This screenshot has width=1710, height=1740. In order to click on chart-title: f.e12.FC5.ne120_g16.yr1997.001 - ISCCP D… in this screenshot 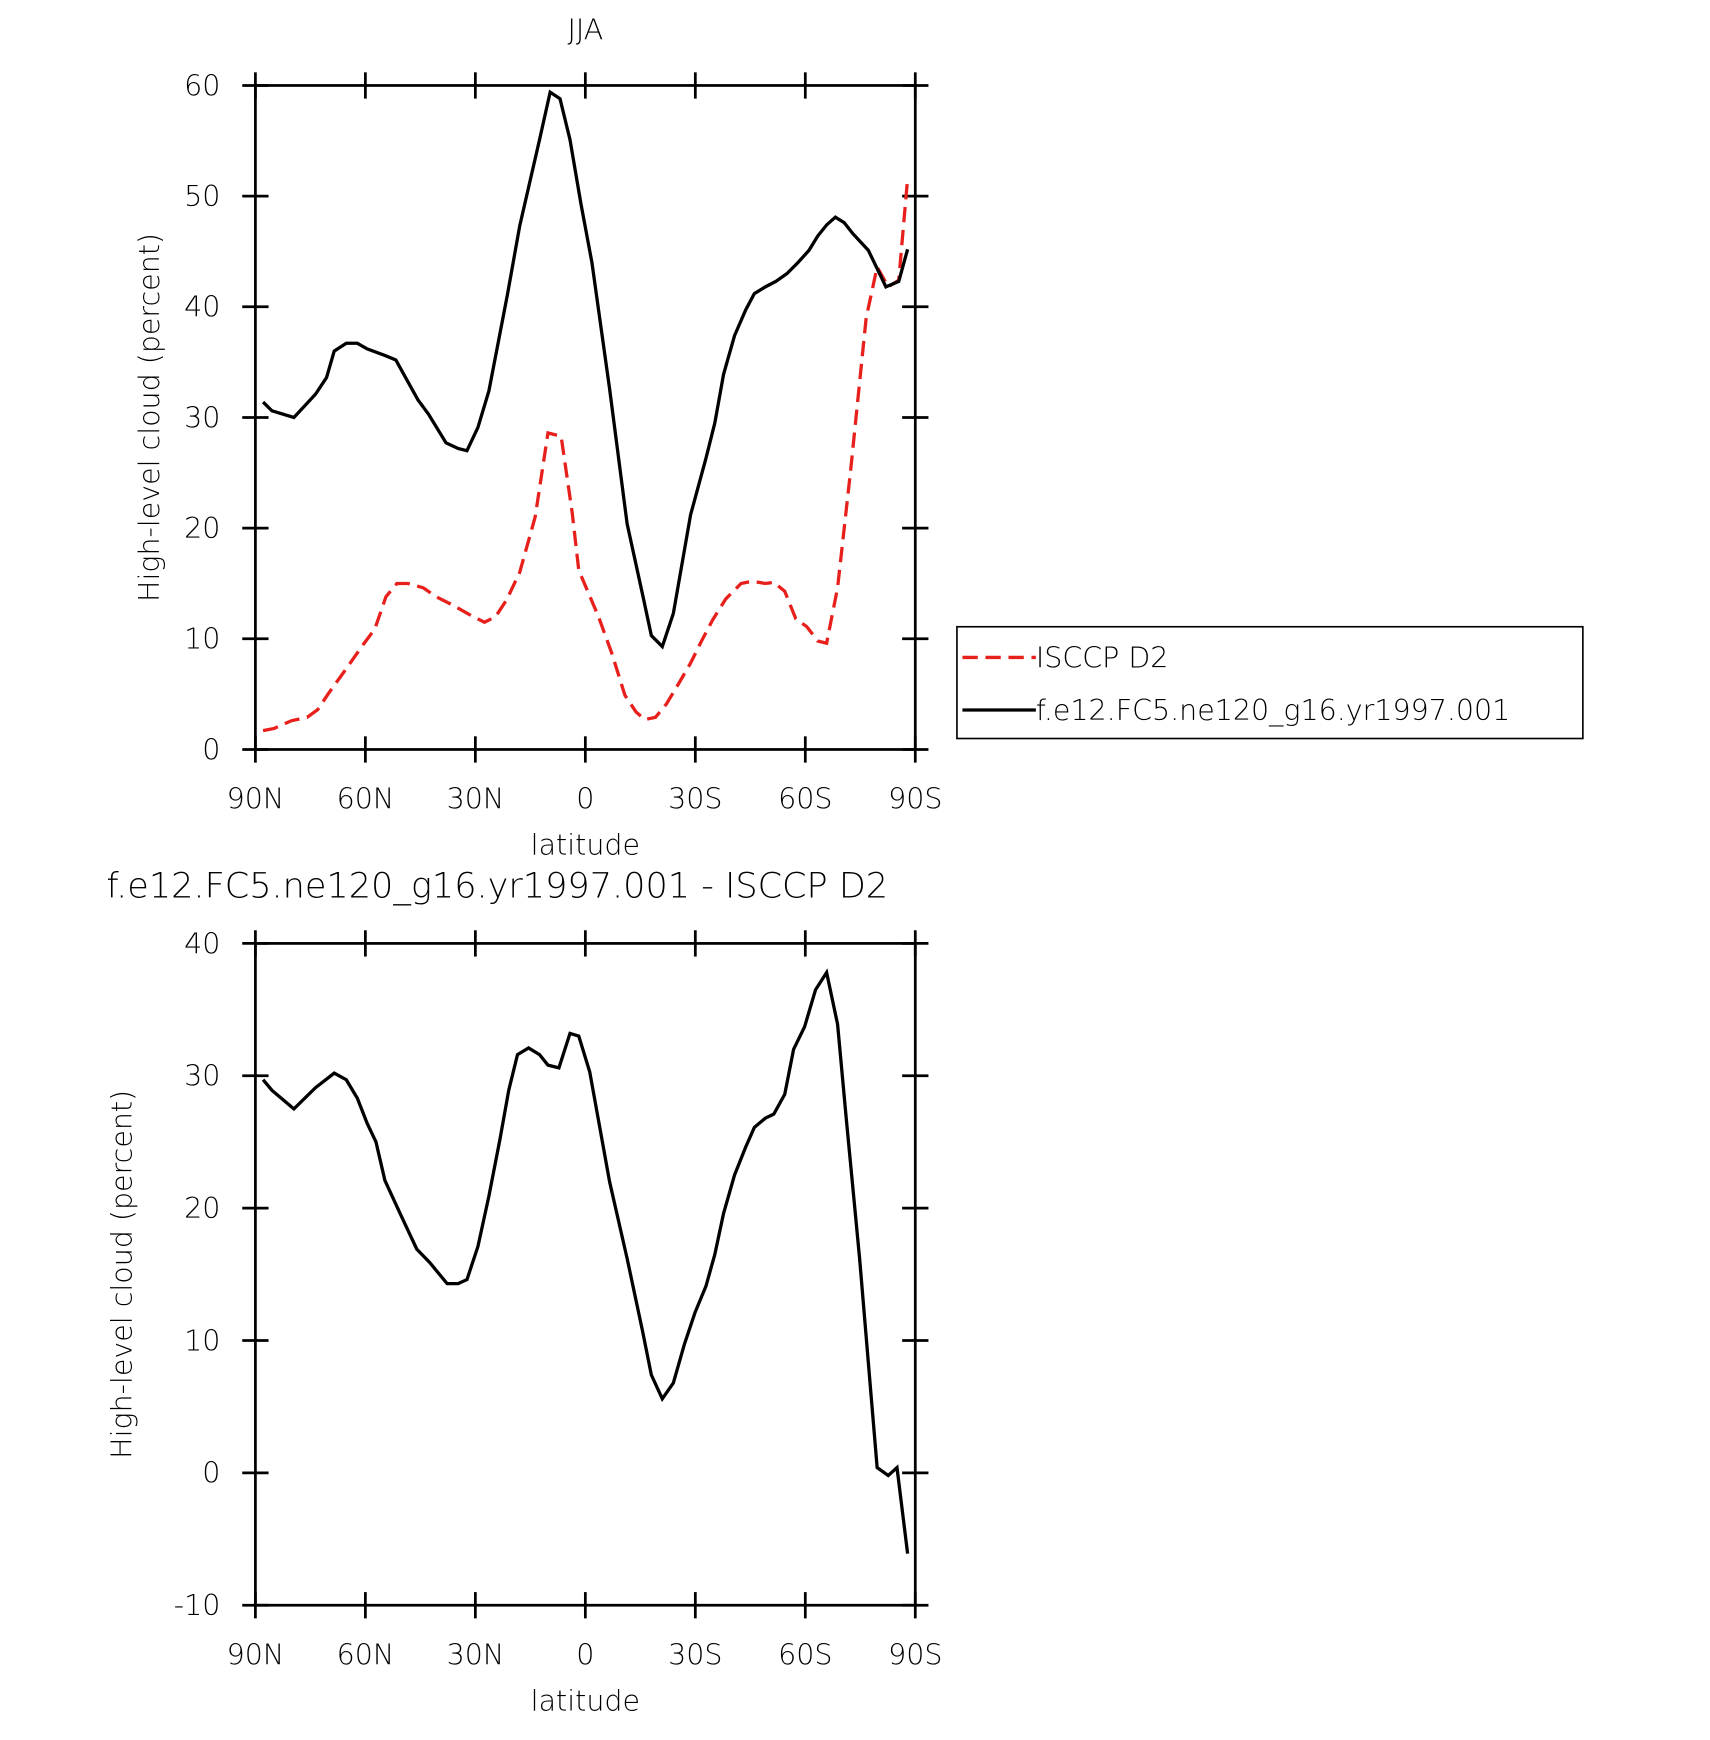, I will do `click(497, 885)`.